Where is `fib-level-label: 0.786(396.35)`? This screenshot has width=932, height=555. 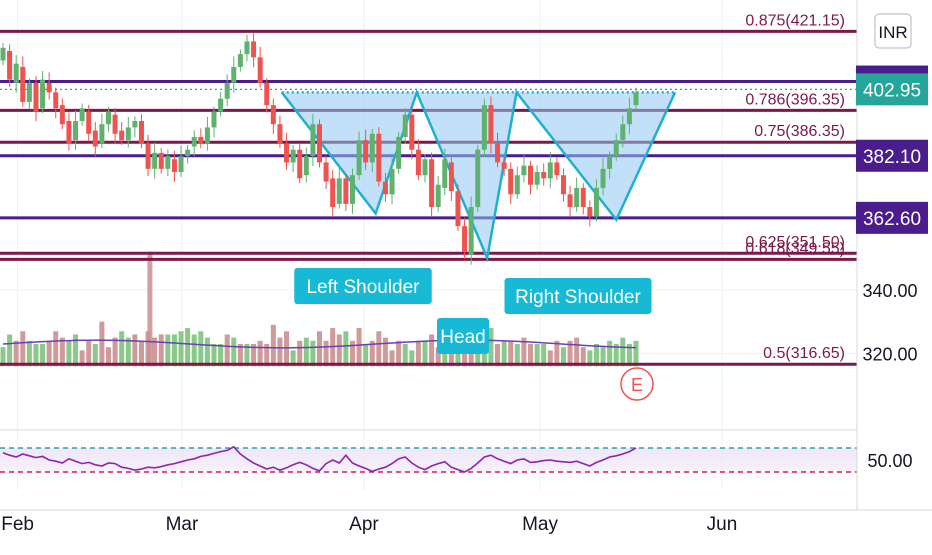
fib-level-label: 0.786(396.35) is located at coordinates (795, 99).